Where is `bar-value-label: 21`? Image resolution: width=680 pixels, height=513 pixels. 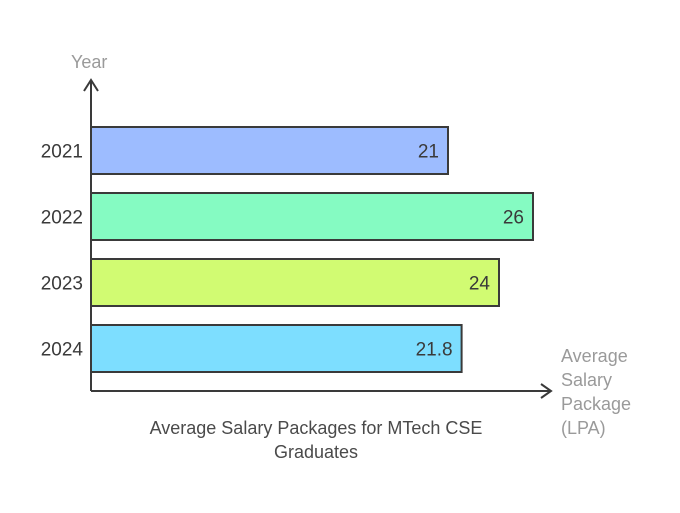 bar-value-label: 21 is located at coordinates (428, 152).